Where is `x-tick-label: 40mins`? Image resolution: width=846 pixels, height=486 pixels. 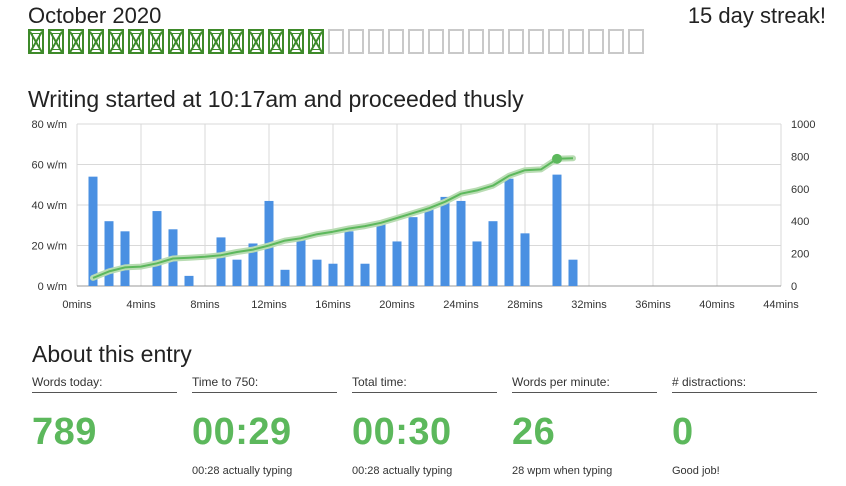
x-tick-label: 40mins is located at coordinates (717, 305).